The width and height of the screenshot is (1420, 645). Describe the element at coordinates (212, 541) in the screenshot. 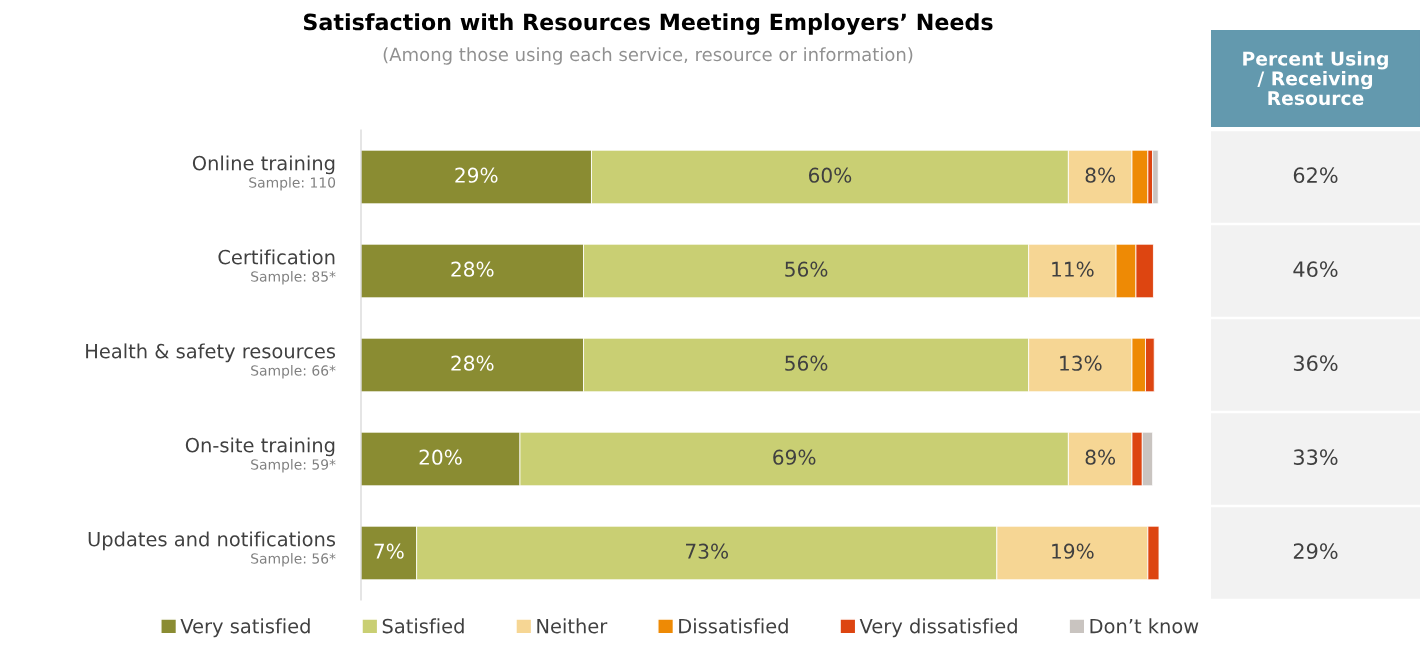

I see `y-tick-label: Updates and notifications` at that location.